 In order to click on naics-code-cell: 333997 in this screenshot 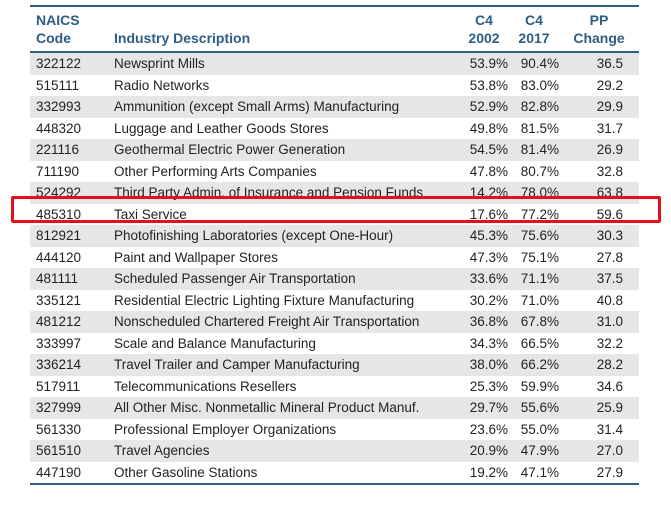, I will do `click(59, 343)`.